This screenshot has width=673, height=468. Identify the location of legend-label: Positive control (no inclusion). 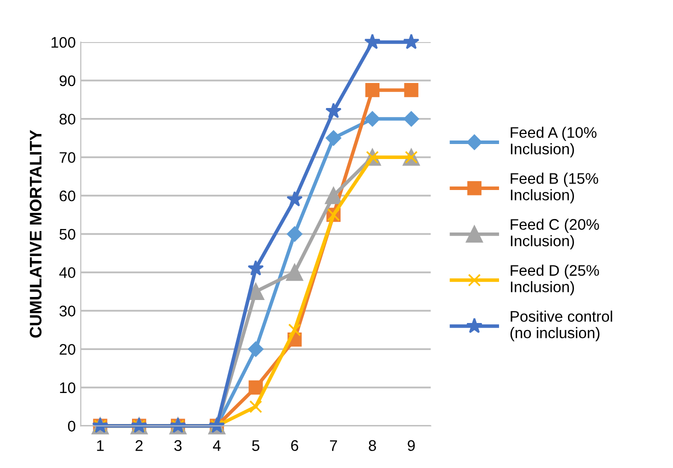
(561, 326).